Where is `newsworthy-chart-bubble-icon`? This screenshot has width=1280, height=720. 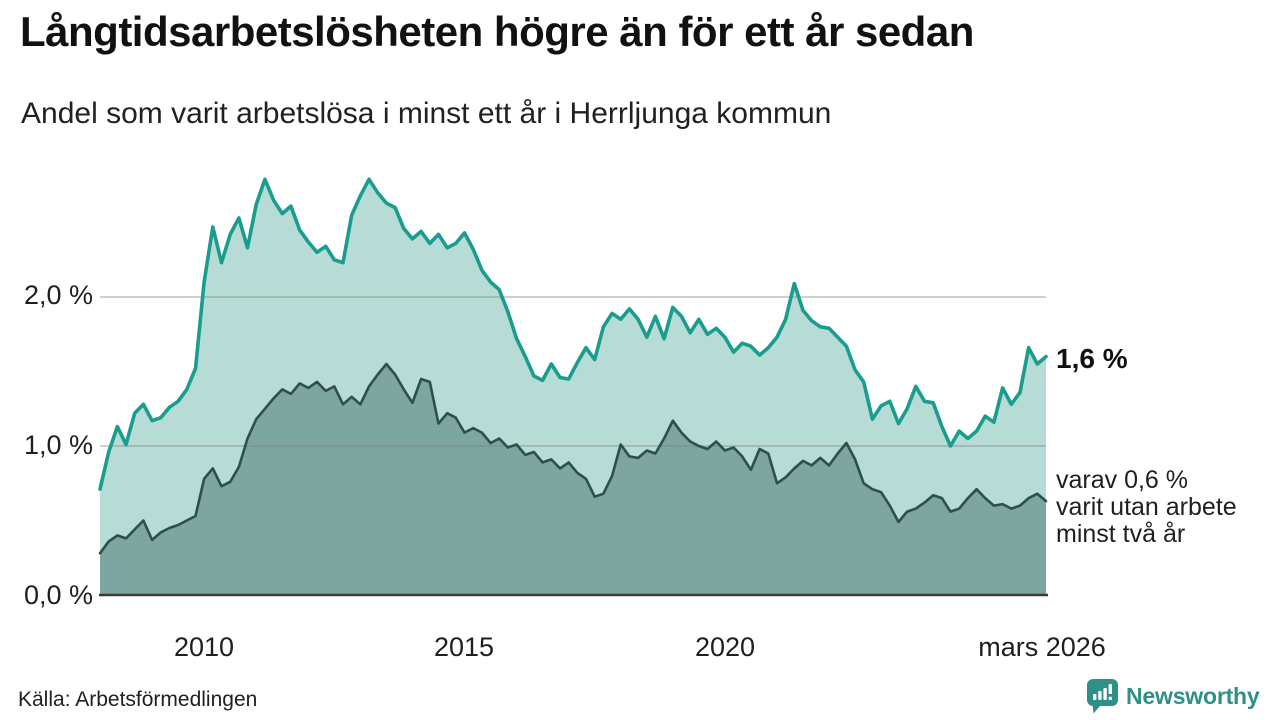
newsworthy-chart-bubble-icon is located at coordinates (1102, 696).